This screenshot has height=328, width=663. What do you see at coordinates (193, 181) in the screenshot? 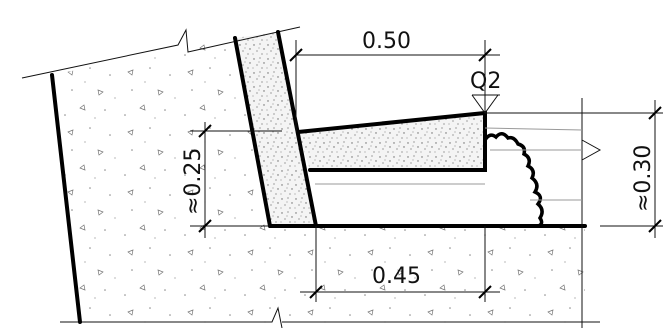
I see `dim-left-label: ≈0.25` at bounding box center [193, 181].